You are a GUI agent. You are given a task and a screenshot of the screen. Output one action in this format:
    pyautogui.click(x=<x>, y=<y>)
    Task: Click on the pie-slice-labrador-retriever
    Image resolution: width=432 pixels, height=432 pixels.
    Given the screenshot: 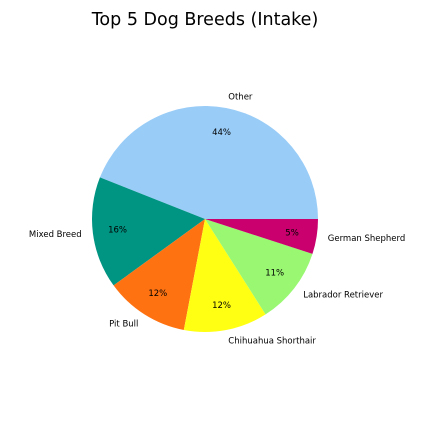 What is the action you would take?
    pyautogui.click(x=259, y=267)
    